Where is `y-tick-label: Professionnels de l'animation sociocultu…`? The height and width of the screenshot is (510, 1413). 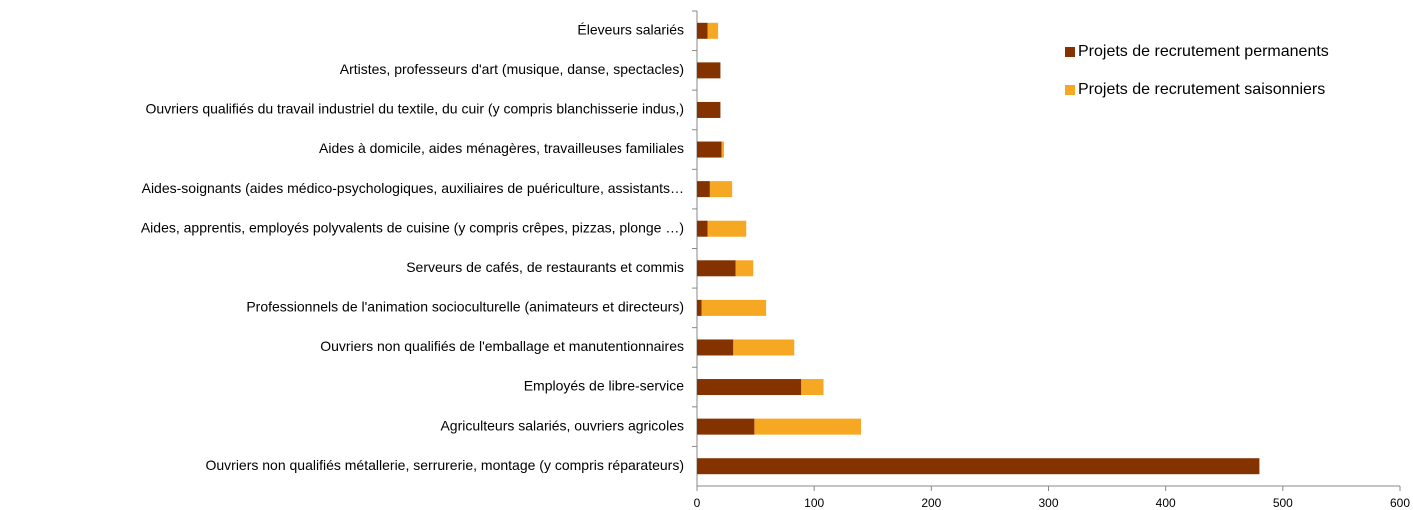
y-tick-label: Professionnels de l'animation sociocultu… is located at coordinates (465, 307).